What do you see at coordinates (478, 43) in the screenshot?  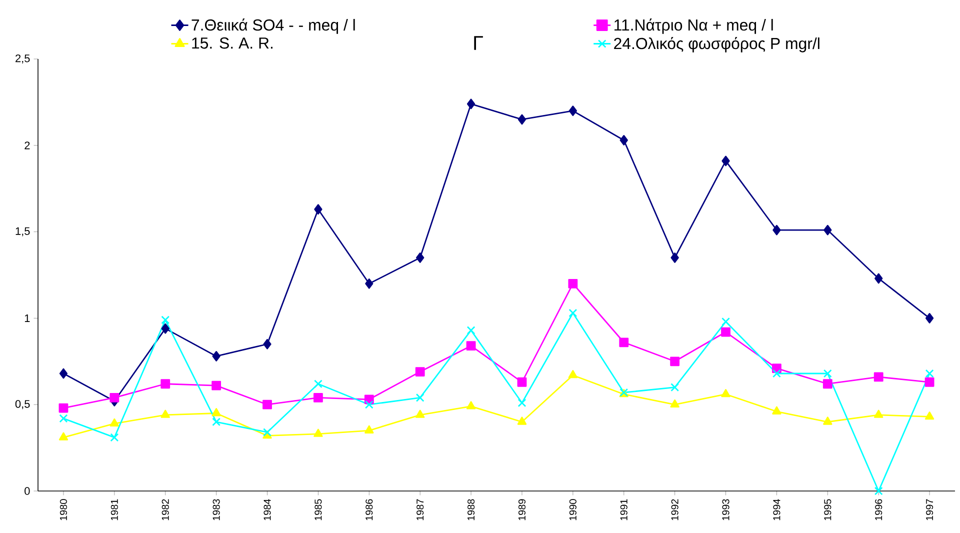 I see `chart-title: Γ` at bounding box center [478, 43].